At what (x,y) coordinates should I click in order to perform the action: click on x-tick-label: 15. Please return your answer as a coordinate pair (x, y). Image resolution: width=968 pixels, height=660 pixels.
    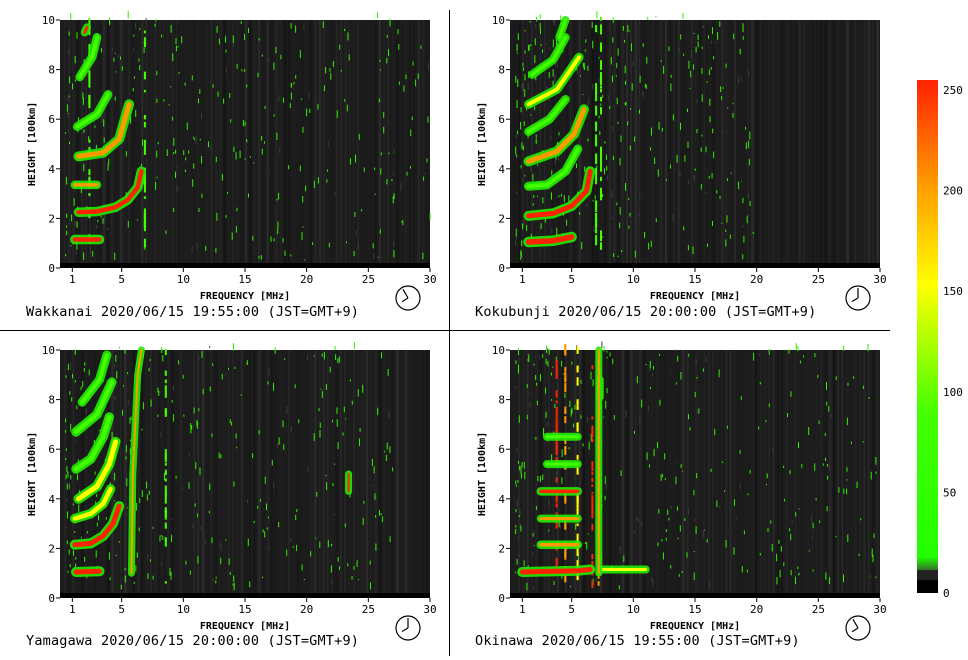
    Looking at the image, I should click on (244, 279).